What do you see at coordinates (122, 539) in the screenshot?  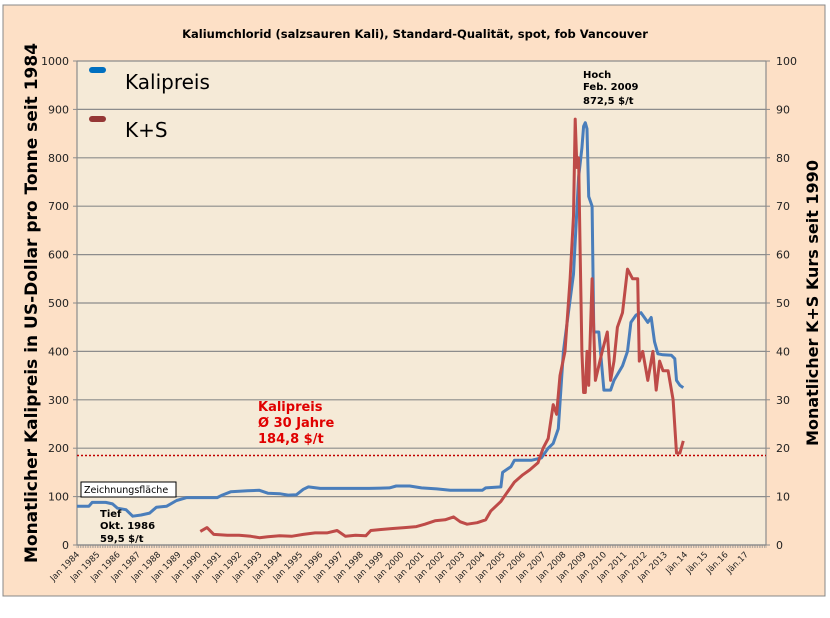 I see `annotation-low-line3: 59,5 $/t` at bounding box center [122, 539].